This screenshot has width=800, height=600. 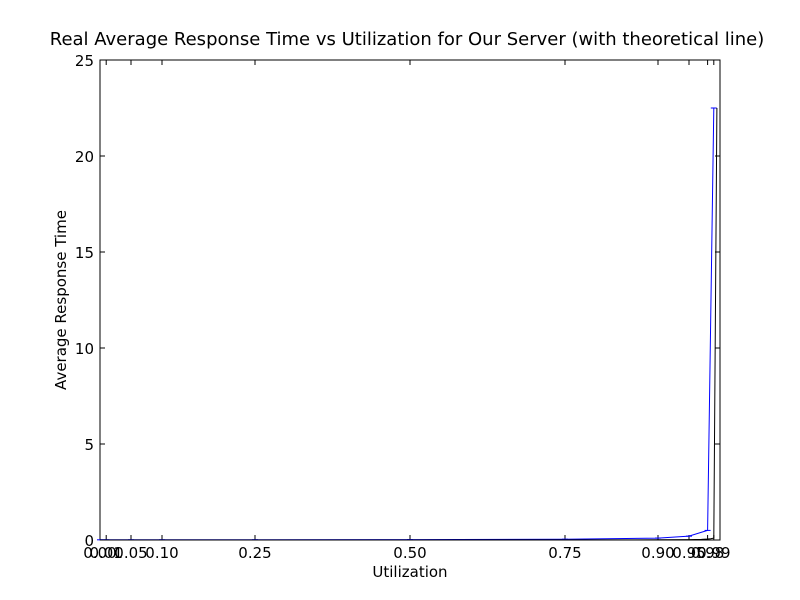 What do you see at coordinates (84, 157) in the screenshot?
I see `y-tick-label: 20` at bounding box center [84, 157].